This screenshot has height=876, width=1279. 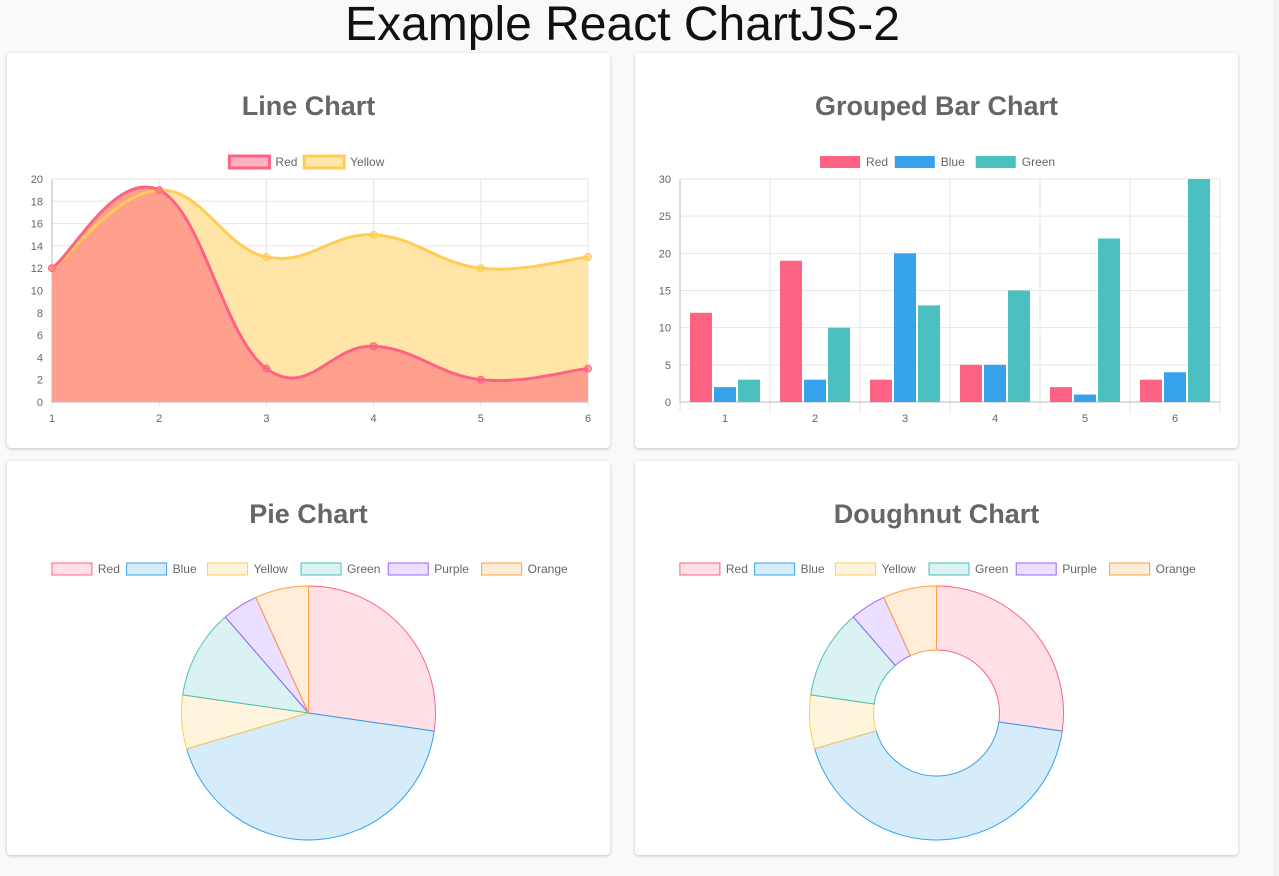 I want to click on slice-green, so click(x=246, y=665).